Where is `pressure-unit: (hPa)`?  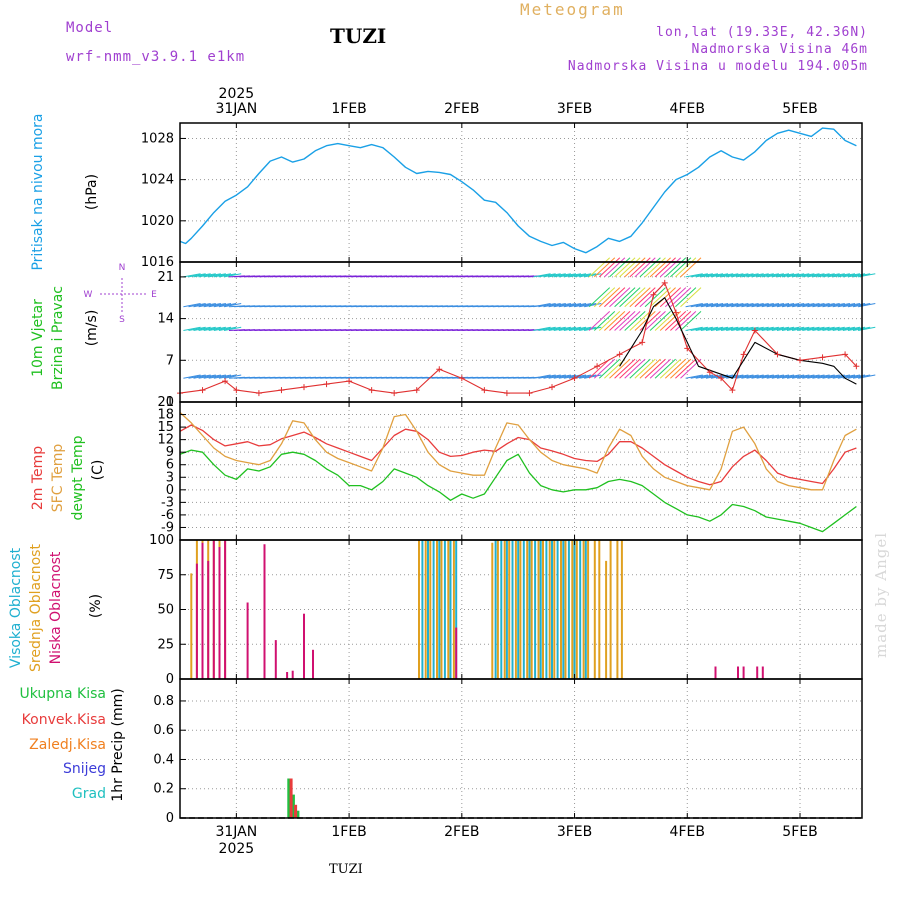 pressure-unit: (hPa) is located at coordinates (92, 192).